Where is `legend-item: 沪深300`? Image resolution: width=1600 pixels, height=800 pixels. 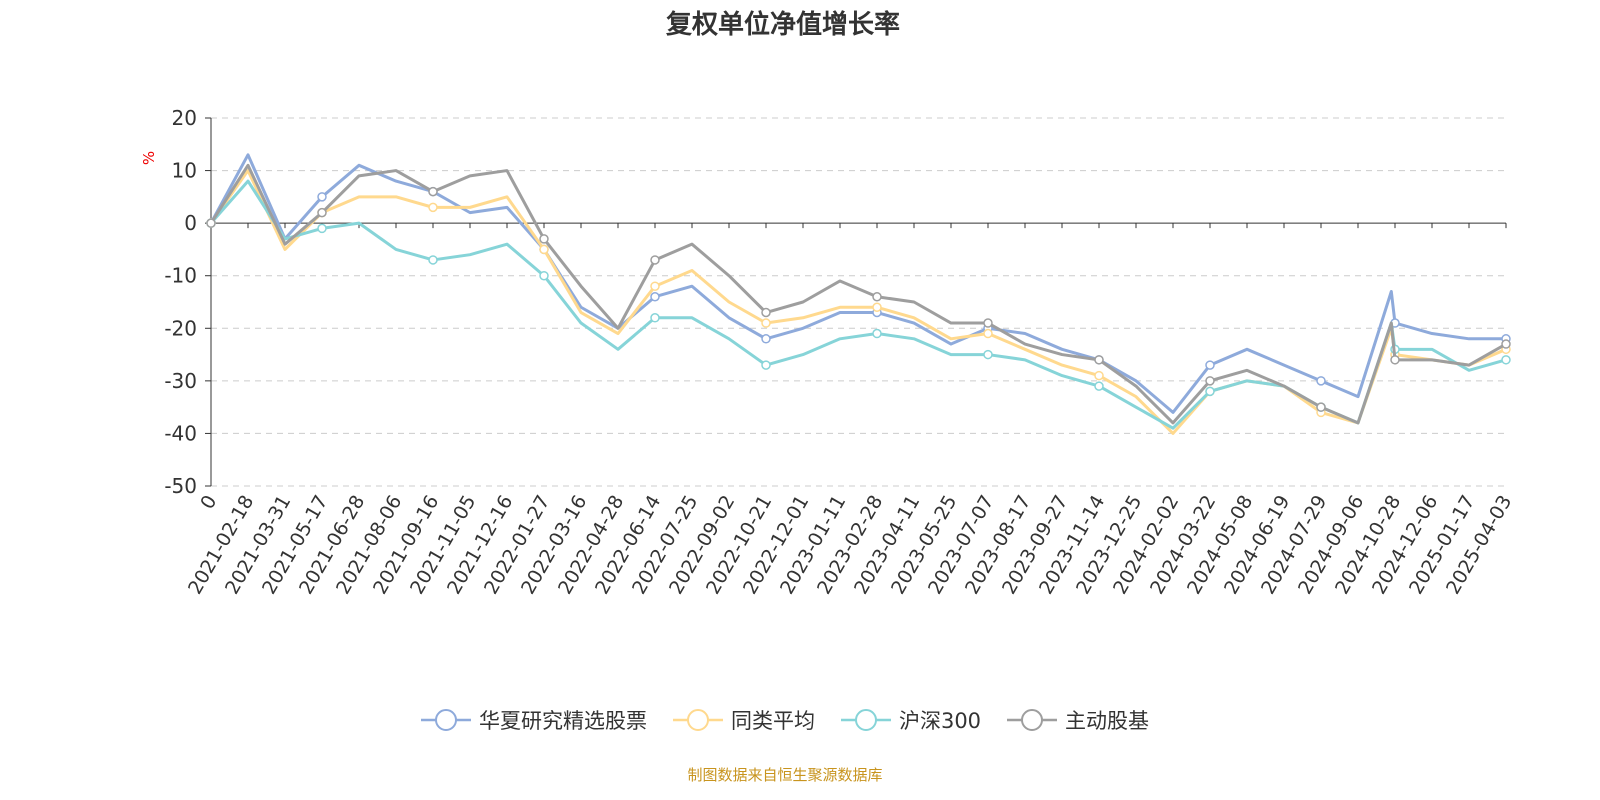 legend-item: 沪深300 is located at coordinates (911, 720).